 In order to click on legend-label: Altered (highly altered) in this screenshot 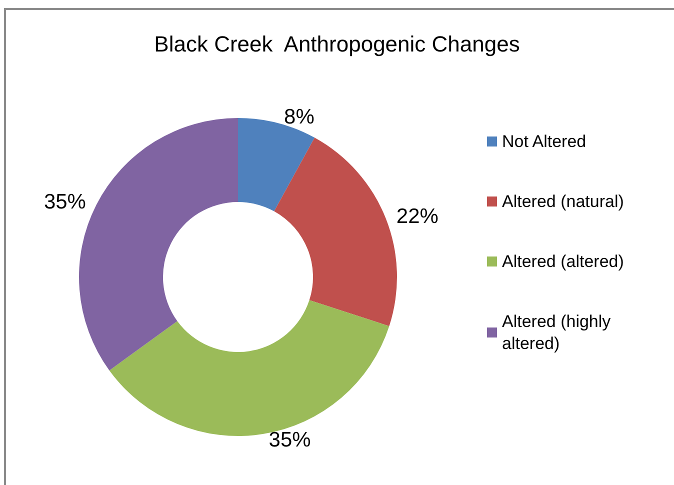, I will do `click(559, 332)`.